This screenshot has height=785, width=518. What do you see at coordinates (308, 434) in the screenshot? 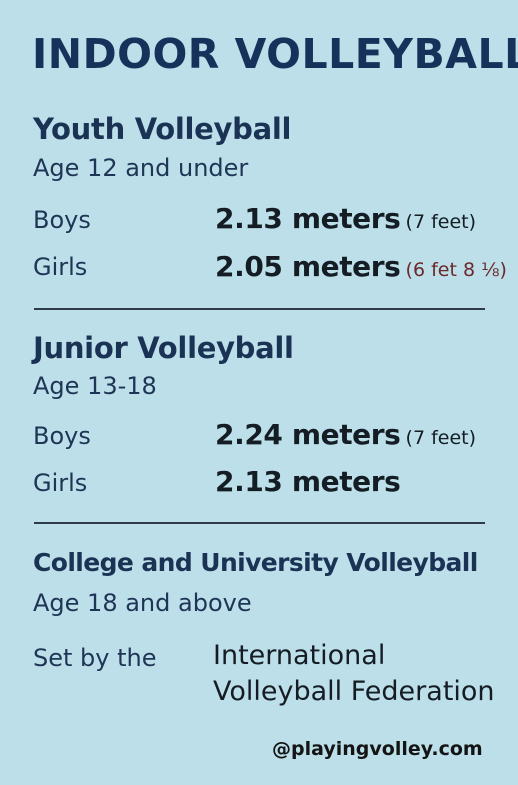
I see `junior-boys-value: 2.24 meters` at bounding box center [308, 434].